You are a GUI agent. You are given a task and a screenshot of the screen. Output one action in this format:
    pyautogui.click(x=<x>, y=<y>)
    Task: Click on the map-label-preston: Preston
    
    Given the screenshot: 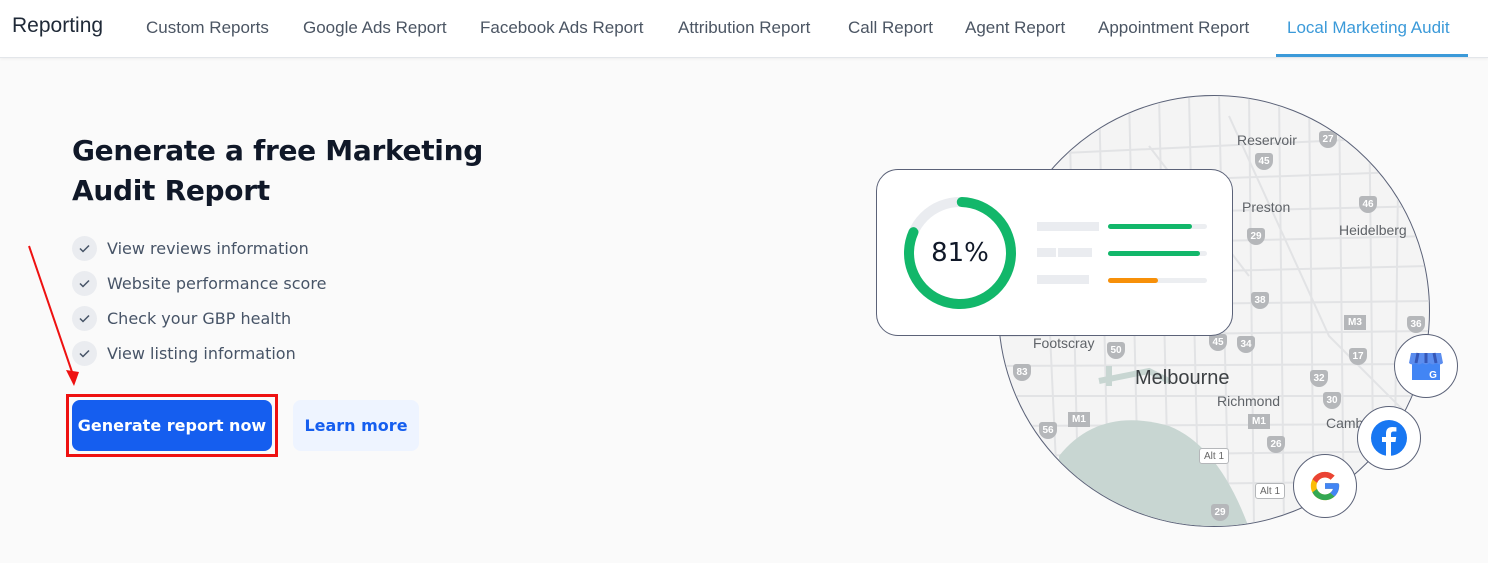 What is the action you would take?
    pyautogui.click(x=1266, y=207)
    